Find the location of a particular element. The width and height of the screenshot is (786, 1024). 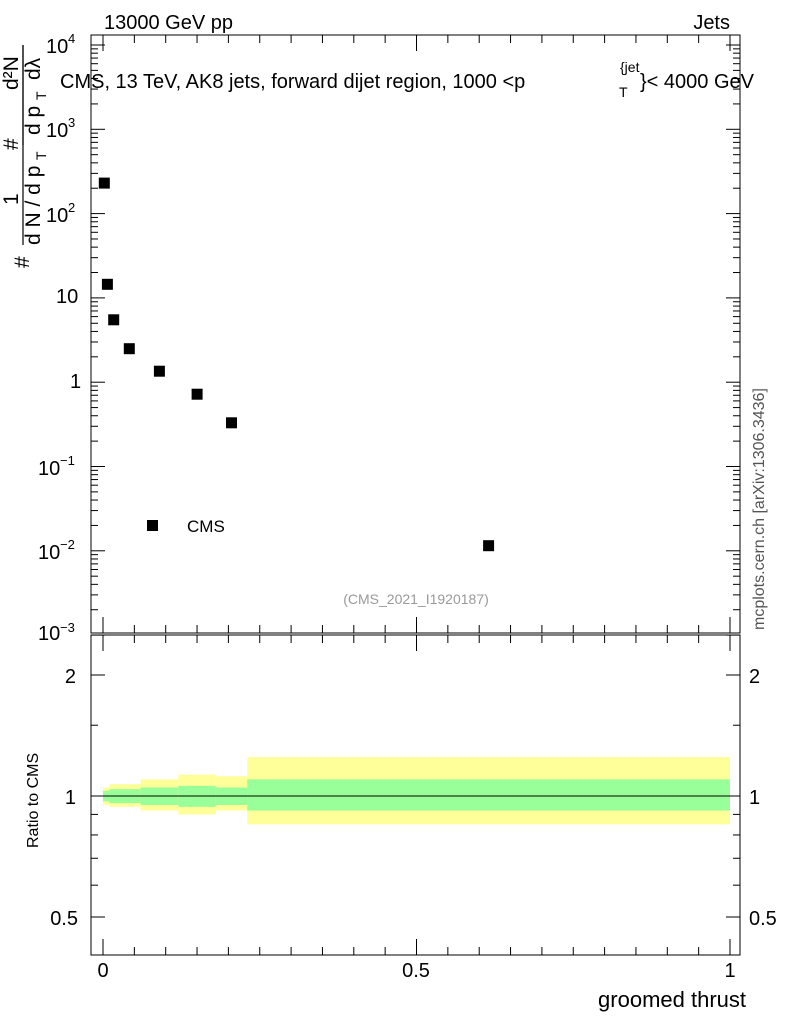

ratio-y-tick-2: 2 is located at coordinates (70, 677).